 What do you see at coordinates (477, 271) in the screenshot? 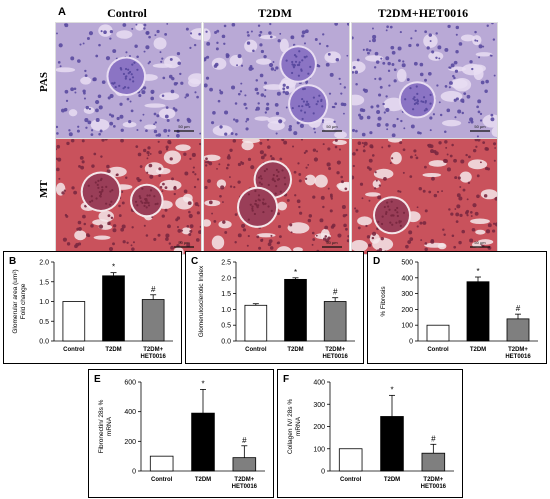
I see `significance-marker: *` at bounding box center [477, 271].